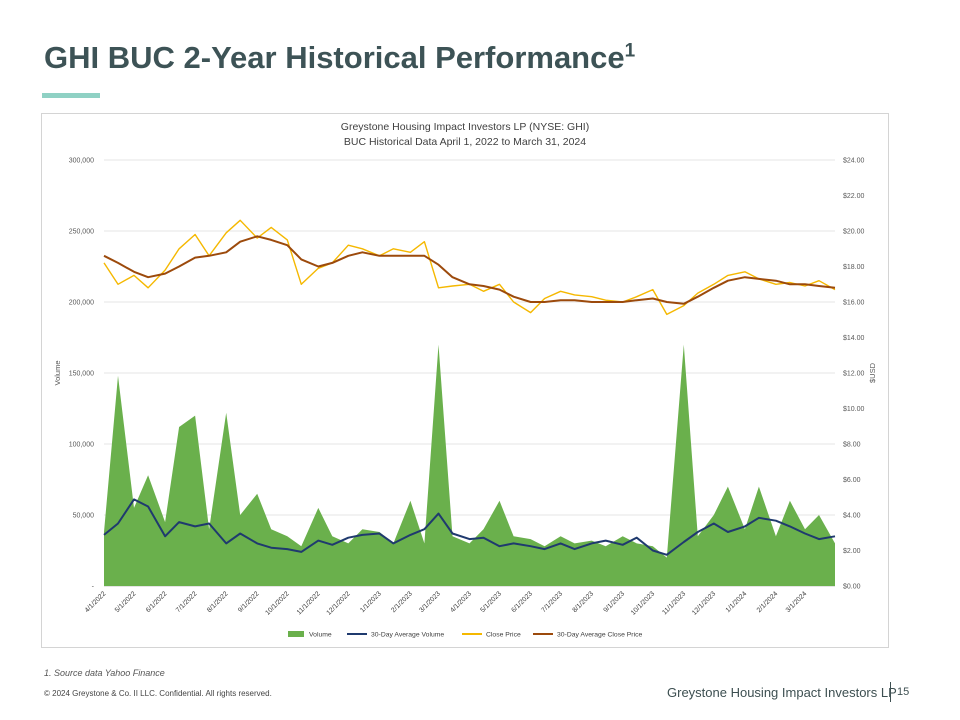 This screenshot has height=720, width=960. I want to click on x-tick-label: 4/1/2023, so click(461, 602).